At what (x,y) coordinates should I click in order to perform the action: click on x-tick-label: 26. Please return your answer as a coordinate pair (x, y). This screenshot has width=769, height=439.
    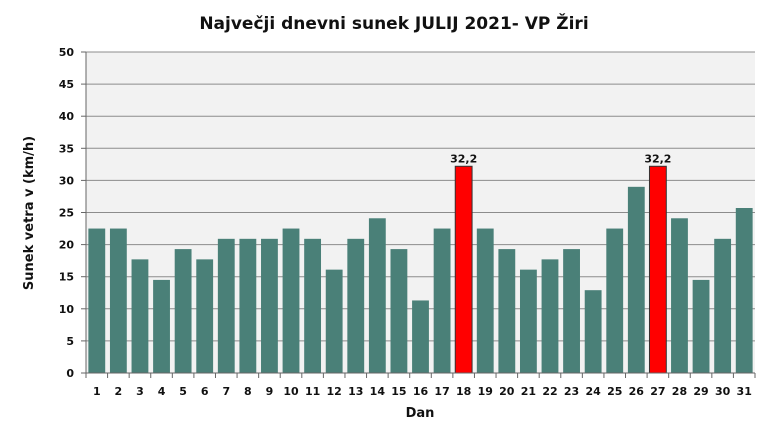
    Looking at the image, I should click on (637, 391).